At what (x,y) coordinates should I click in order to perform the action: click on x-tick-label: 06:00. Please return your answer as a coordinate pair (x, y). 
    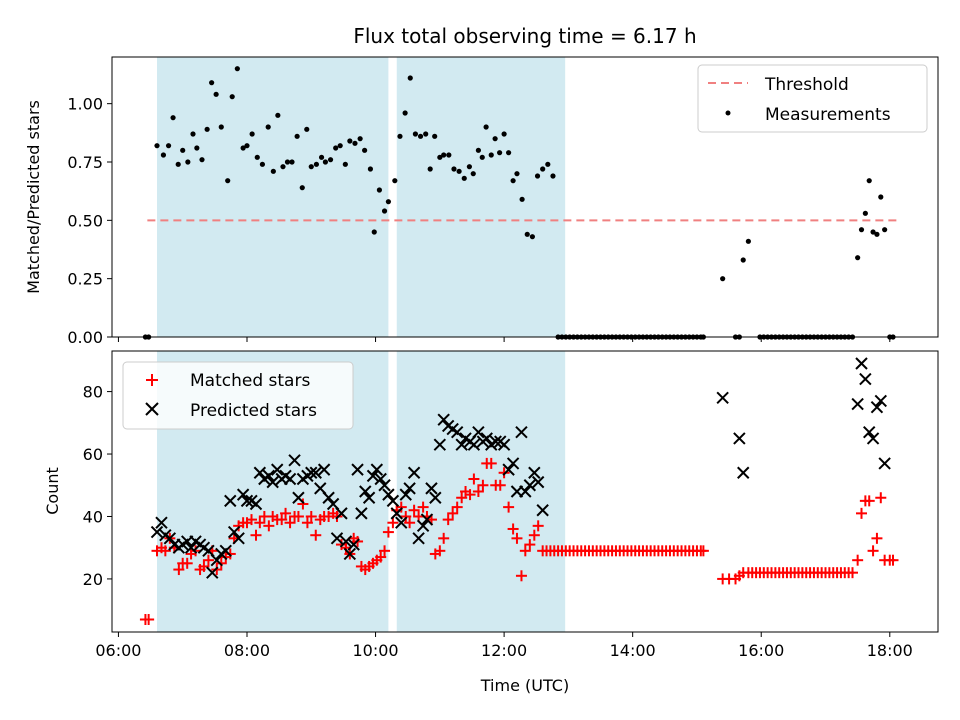
    Looking at the image, I should click on (118, 650).